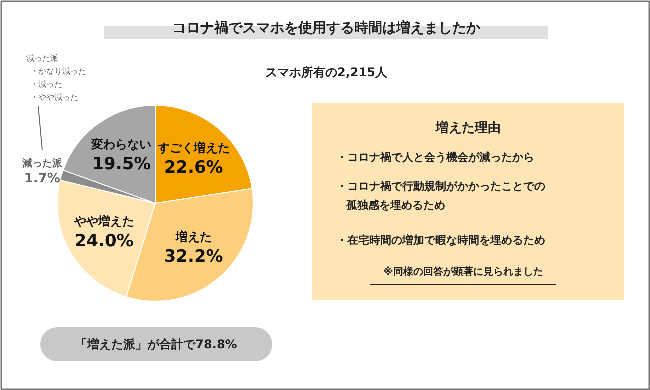 This screenshot has width=650, height=390. What do you see at coordinates (435, 157) in the screenshot?
I see `text: ・コロナ禍で人と会う機会が減ったから` at bounding box center [435, 157].